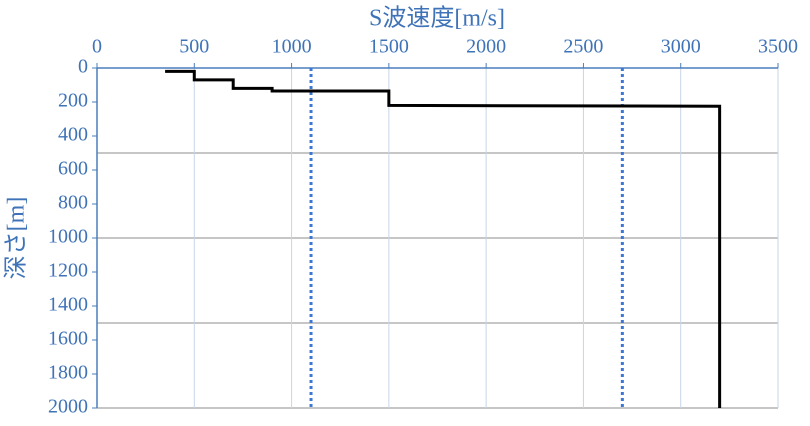 This screenshot has width=810, height=426. What do you see at coordinates (437, 18) in the screenshot?
I see `x-axis-title: S波速度[m/s]` at bounding box center [437, 18].